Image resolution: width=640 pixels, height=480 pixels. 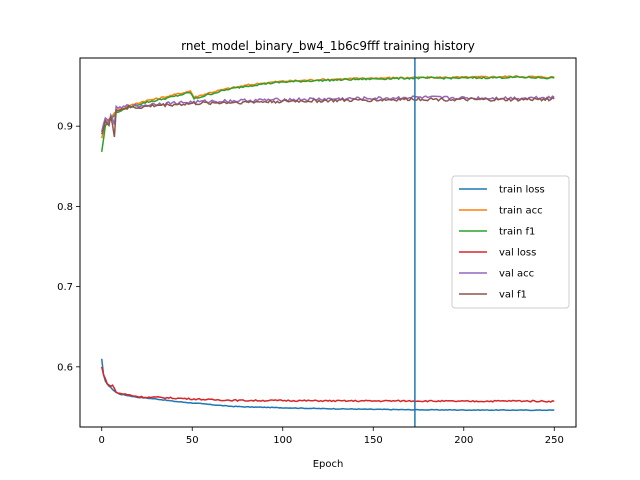 What do you see at coordinates (463, 440) in the screenshot?
I see `x-tick-label: 200` at bounding box center [463, 440].